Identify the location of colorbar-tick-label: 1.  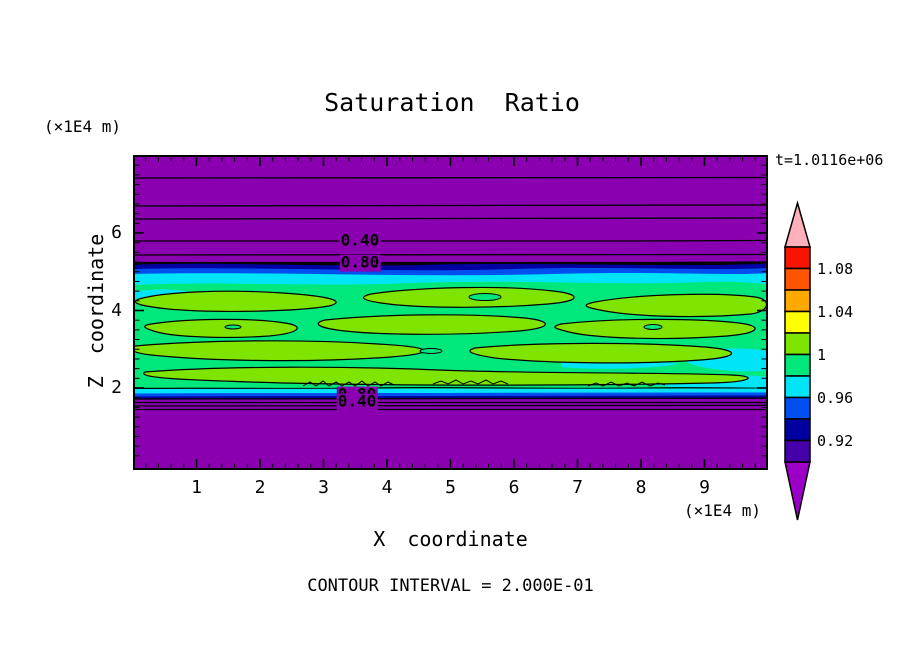
(822, 354).